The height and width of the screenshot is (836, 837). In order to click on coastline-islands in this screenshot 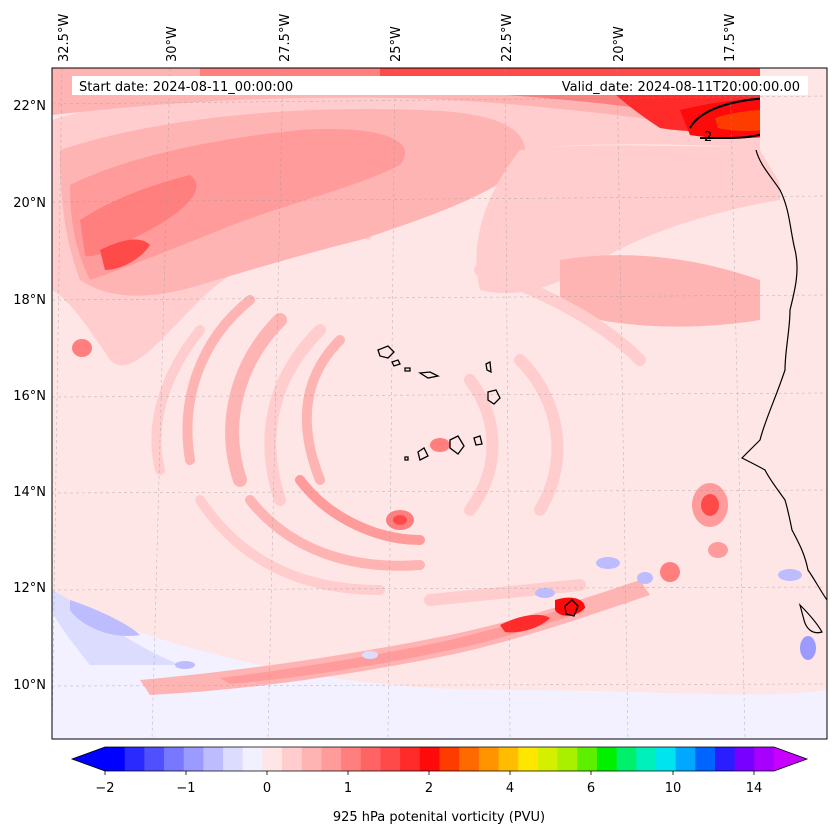, I will do `click(810, 618)`.